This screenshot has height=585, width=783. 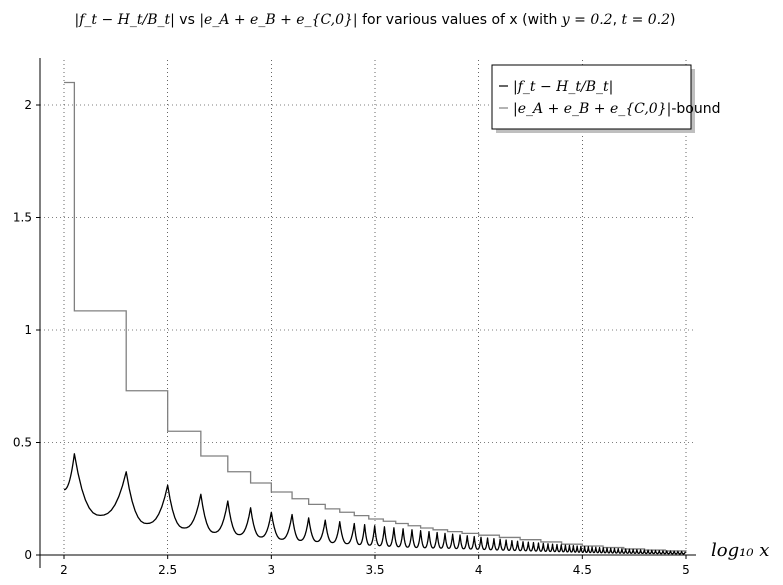 I want to click on title-y-value: y = 0.2, so click(x=587, y=20).